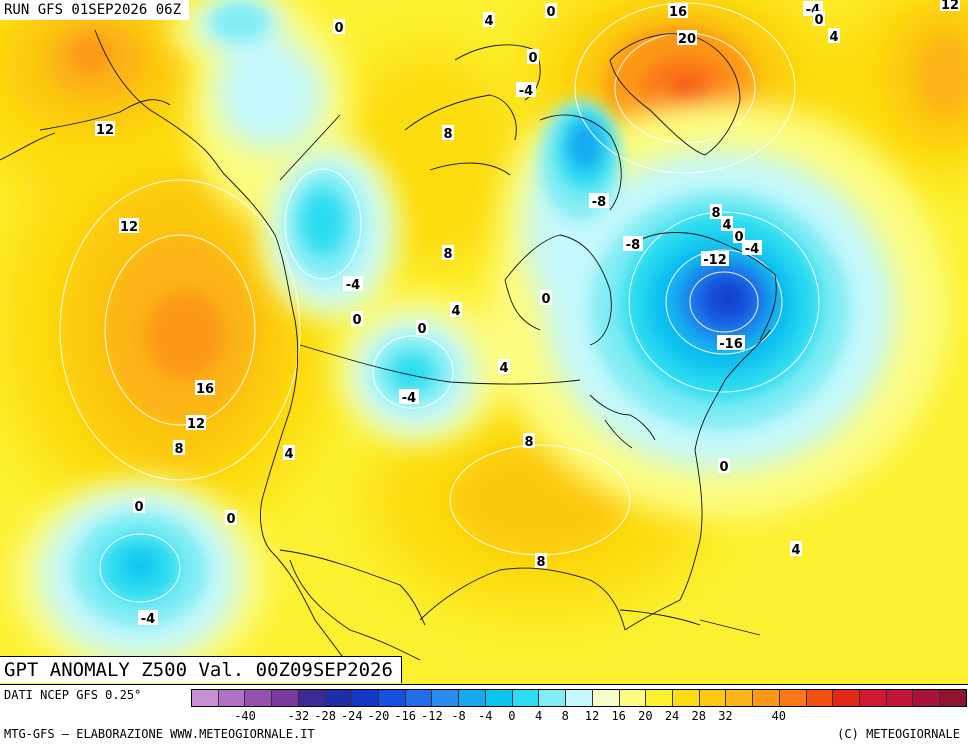  What do you see at coordinates (579, 698) in the screenshot?
I see `color-legend` at bounding box center [579, 698].